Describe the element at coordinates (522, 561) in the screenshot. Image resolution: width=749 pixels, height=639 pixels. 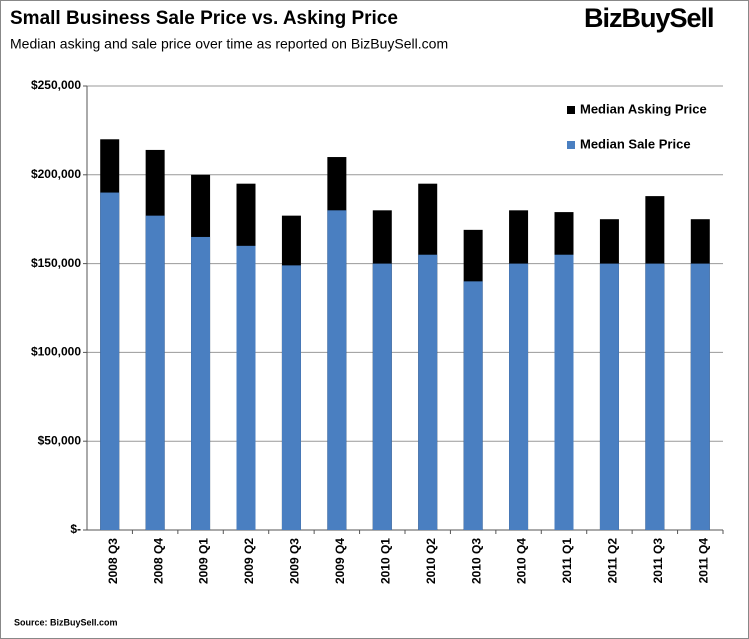
I see `x-tick-label: 2010 Q4` at that location.